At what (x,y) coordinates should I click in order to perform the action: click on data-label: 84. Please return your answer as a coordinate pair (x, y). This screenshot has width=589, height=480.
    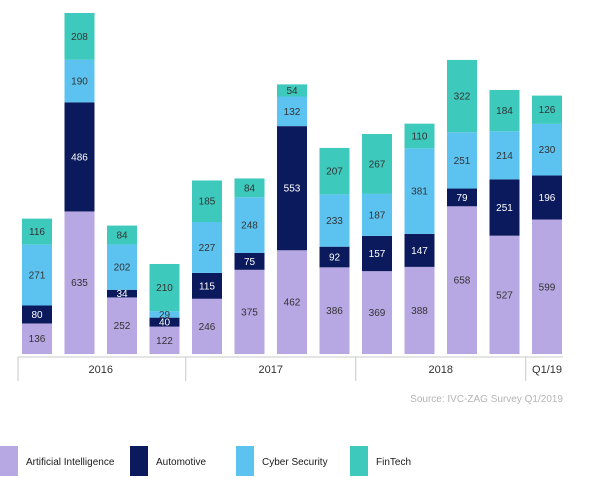
    Looking at the image, I should click on (250, 188).